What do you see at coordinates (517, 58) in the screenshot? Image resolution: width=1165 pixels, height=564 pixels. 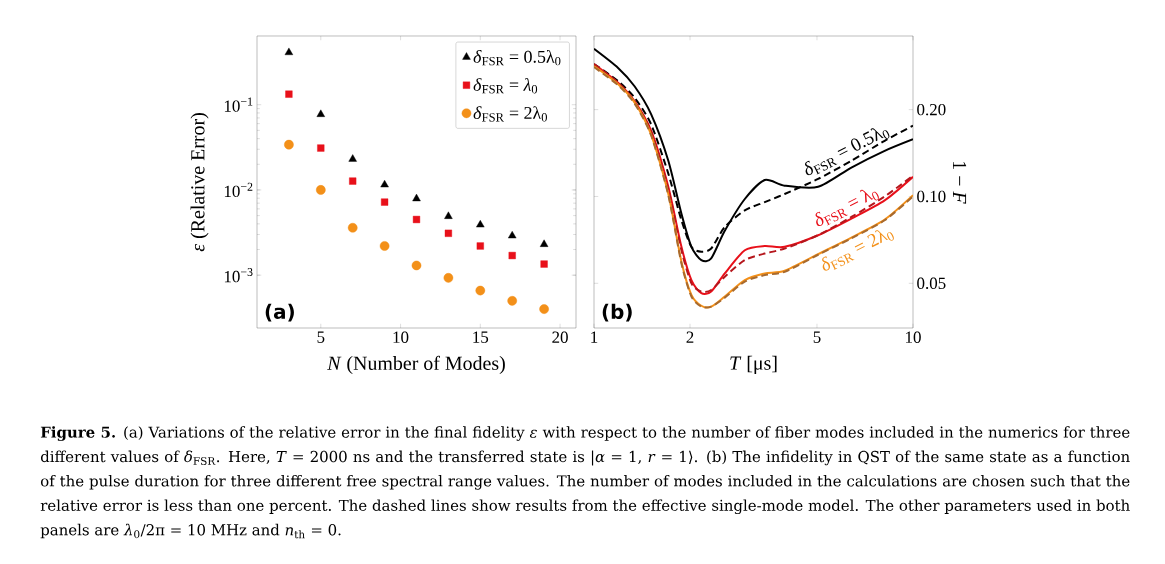 I see `legend-label: δ$_{FSR}$ = 0.5λ$_{0}$` at bounding box center [517, 58].